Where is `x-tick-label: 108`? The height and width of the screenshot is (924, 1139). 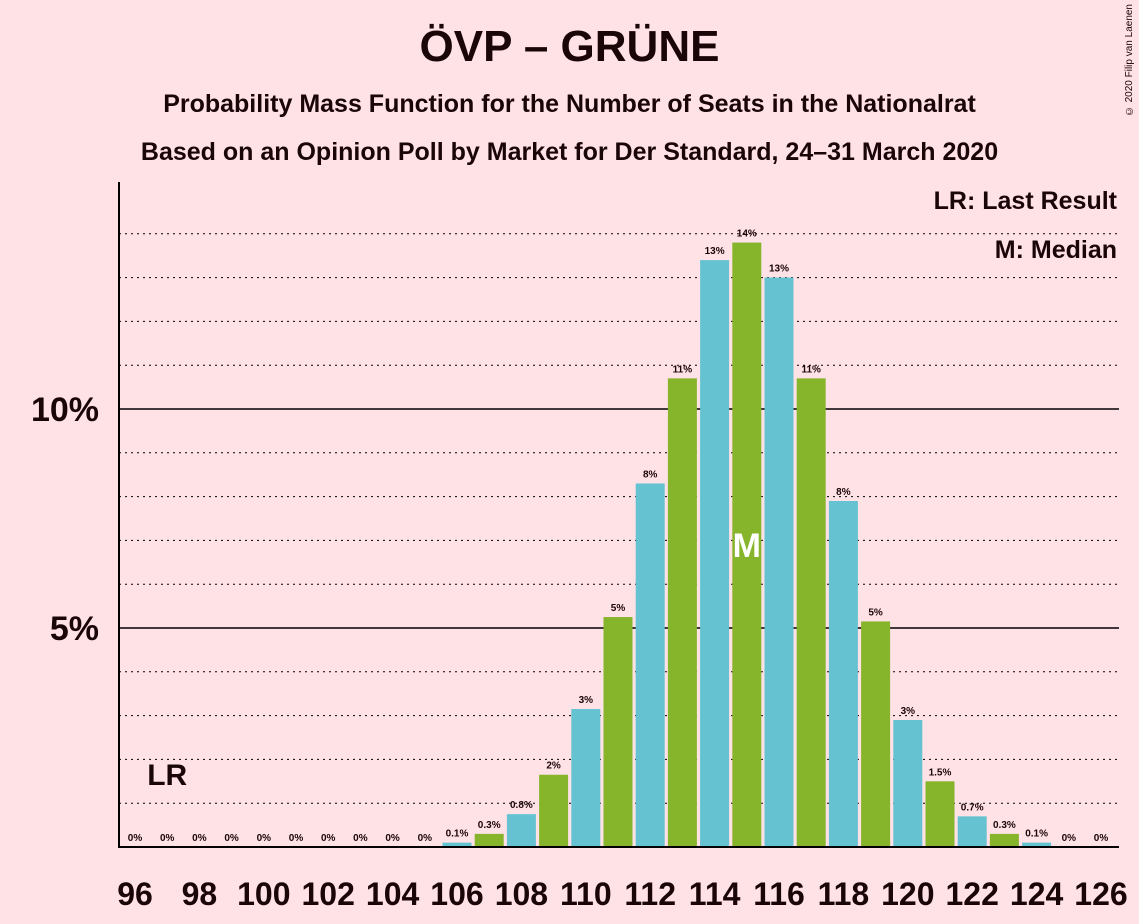 x-tick-label: 108 is located at coordinates (521, 894).